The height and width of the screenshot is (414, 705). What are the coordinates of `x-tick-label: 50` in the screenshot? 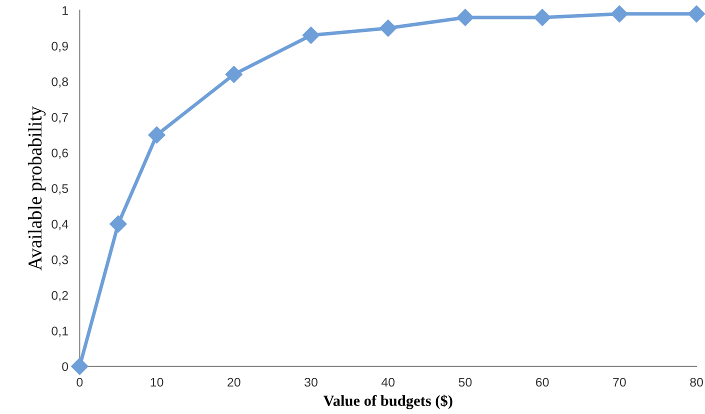 It's located at (465, 382).